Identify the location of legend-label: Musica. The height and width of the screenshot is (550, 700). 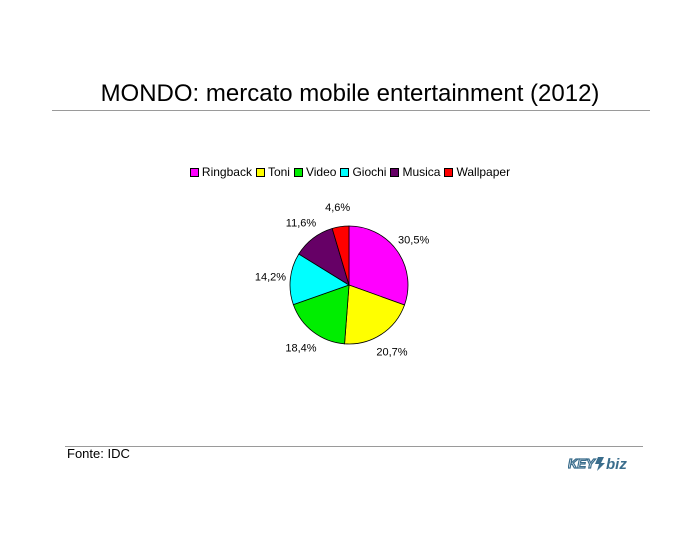
(421, 172).